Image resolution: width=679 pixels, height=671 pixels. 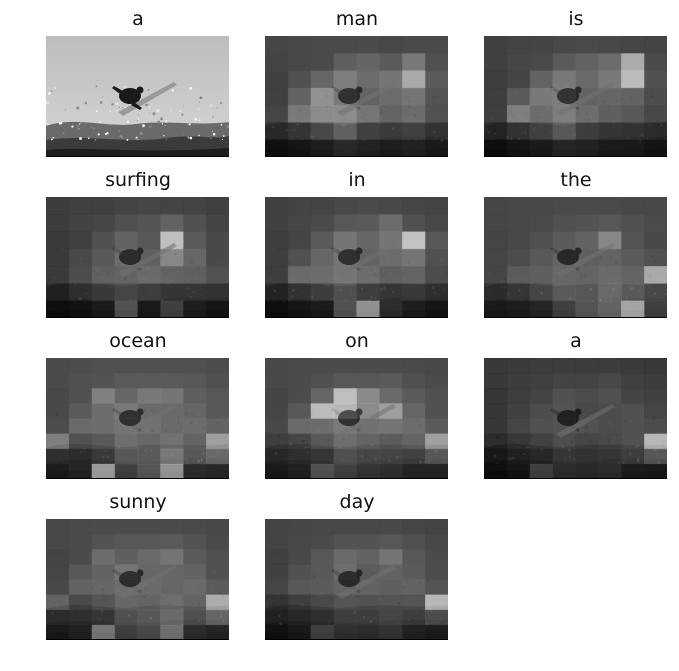 I want to click on attention-overlay, so click(x=575, y=418).